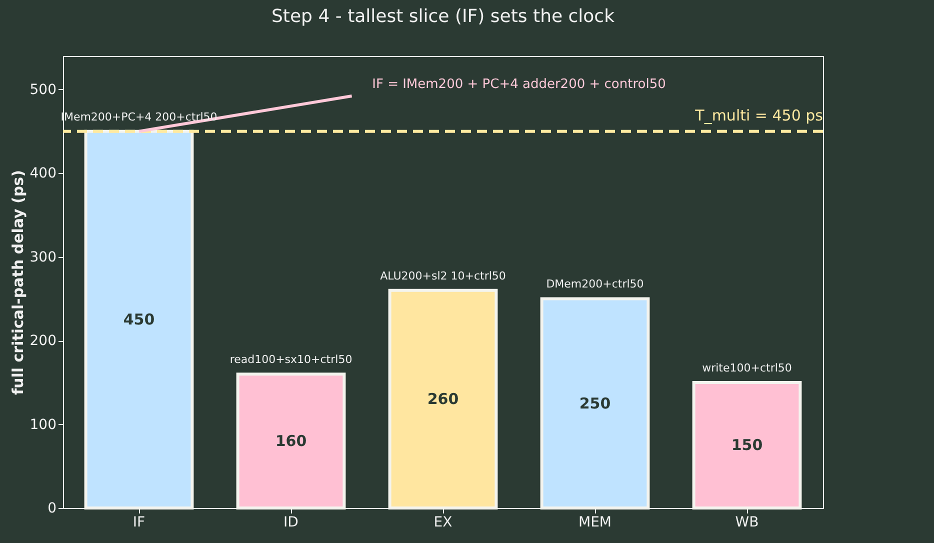  I want to click on annotation: read100+sx10+ctrl50, so click(291, 359).